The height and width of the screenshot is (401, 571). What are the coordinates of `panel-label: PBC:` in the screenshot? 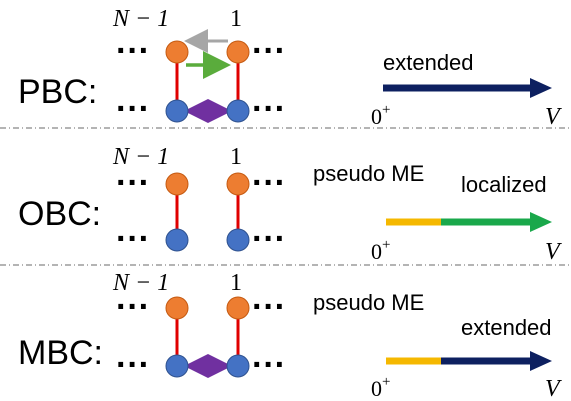 It's located at (57, 92).